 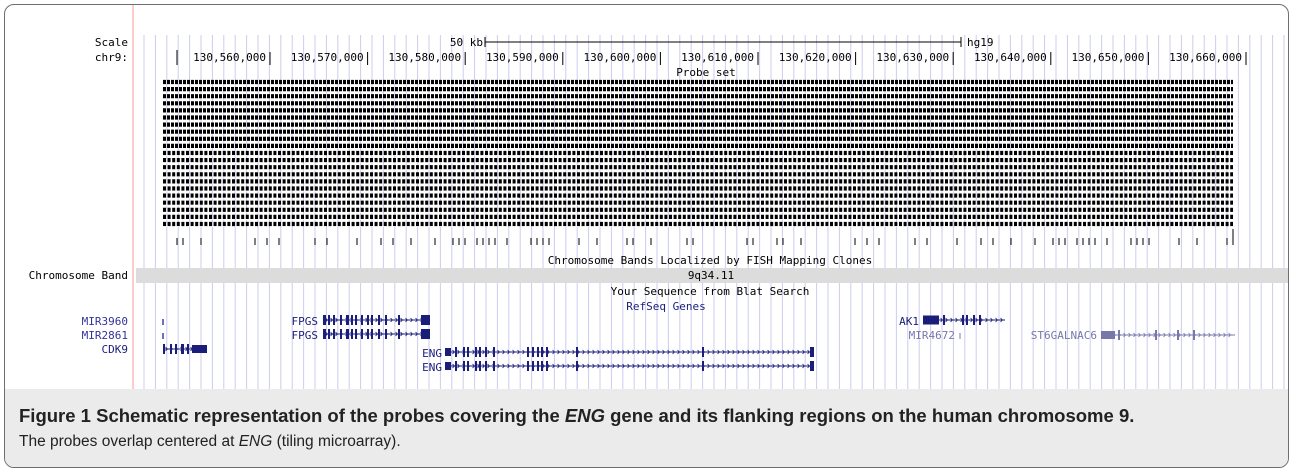 I want to click on gene-label-mir4672: MIR4672, so click(x=932, y=335).